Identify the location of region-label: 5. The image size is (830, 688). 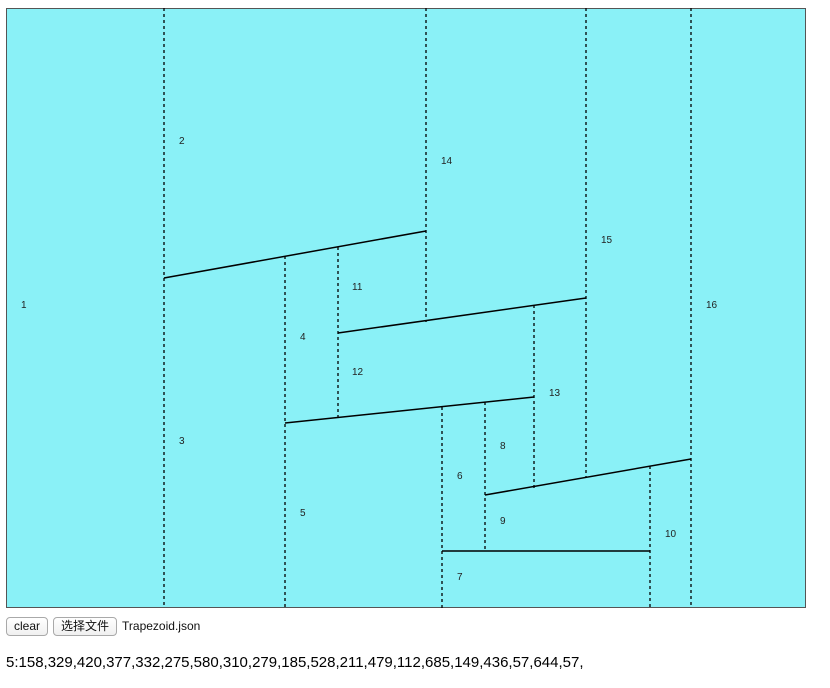
(303, 513).